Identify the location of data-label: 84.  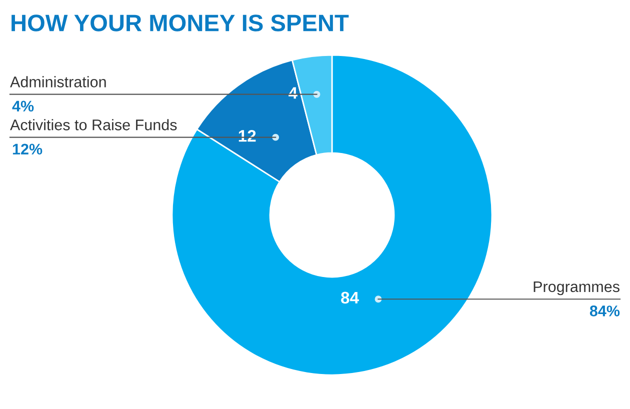
(350, 298).